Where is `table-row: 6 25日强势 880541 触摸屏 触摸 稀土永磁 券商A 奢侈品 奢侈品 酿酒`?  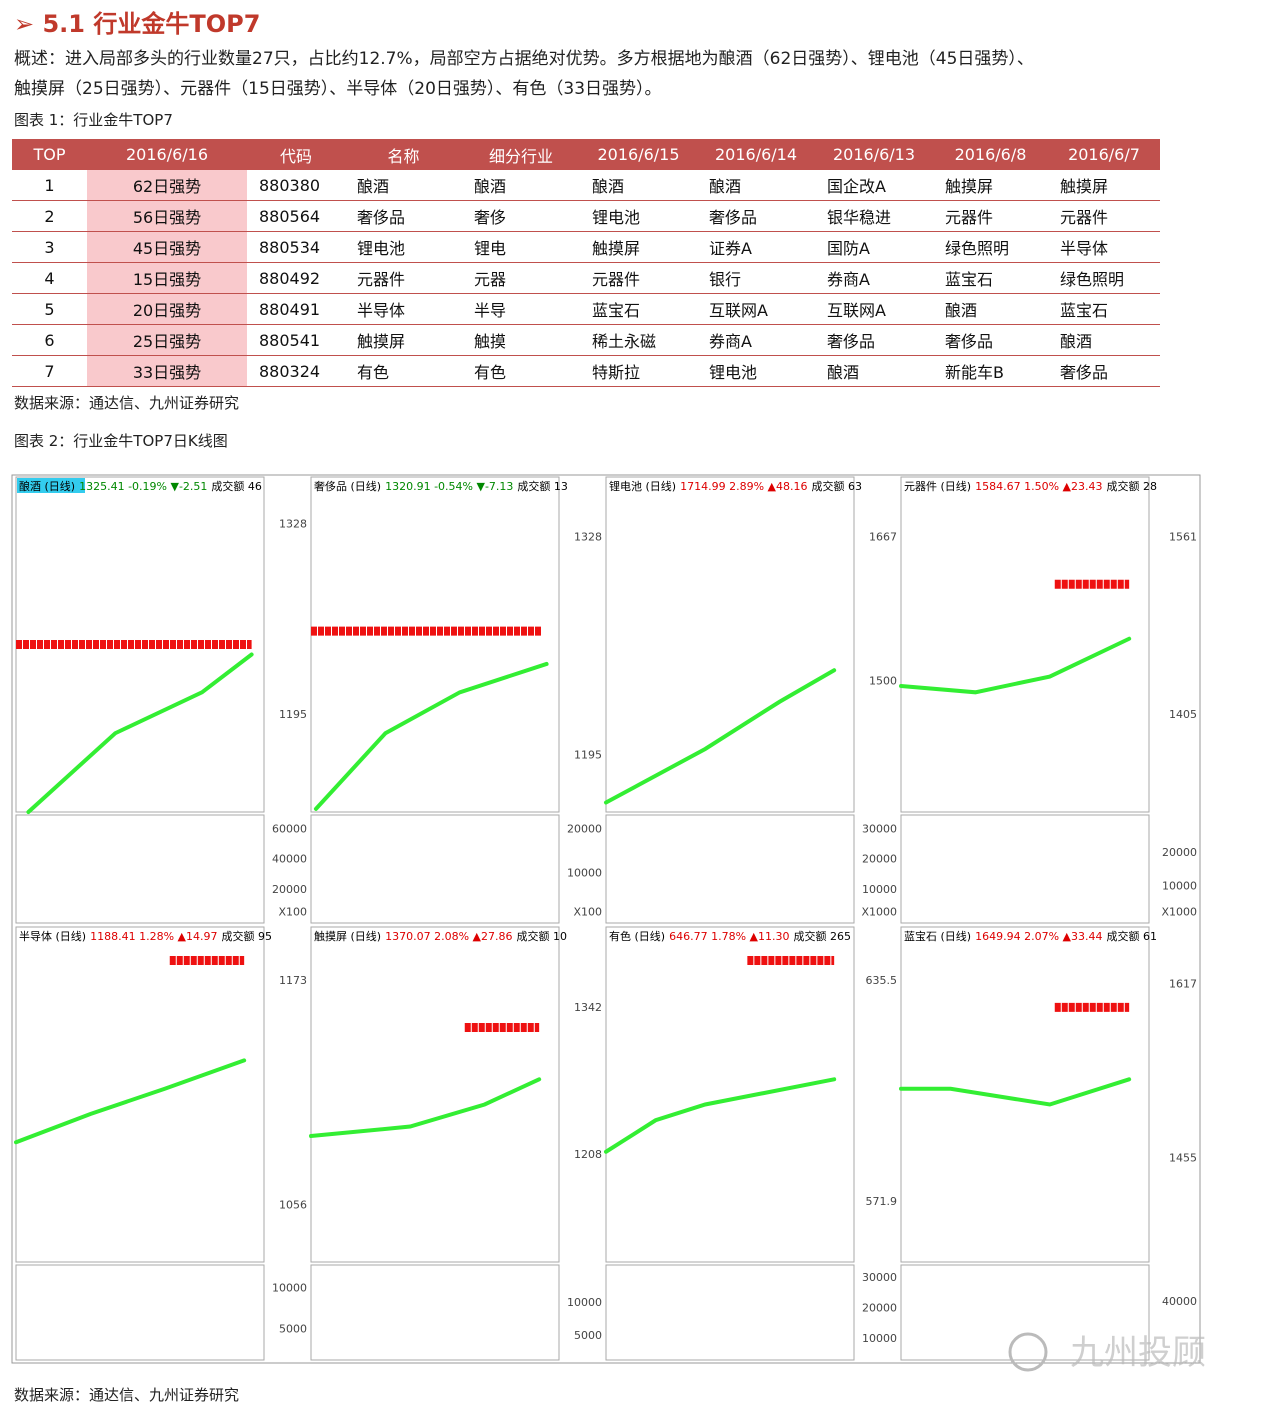 table-row: 6 25日强势 880541 触摸屏 触摸 稀土永磁 券商A 奢侈品 奢侈品 酿酒 is located at coordinates (586, 340).